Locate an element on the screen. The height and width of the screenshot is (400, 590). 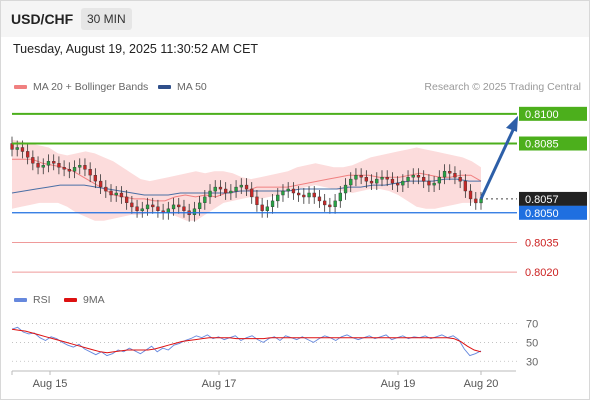
ma20-swatch is located at coordinates (20, 87).